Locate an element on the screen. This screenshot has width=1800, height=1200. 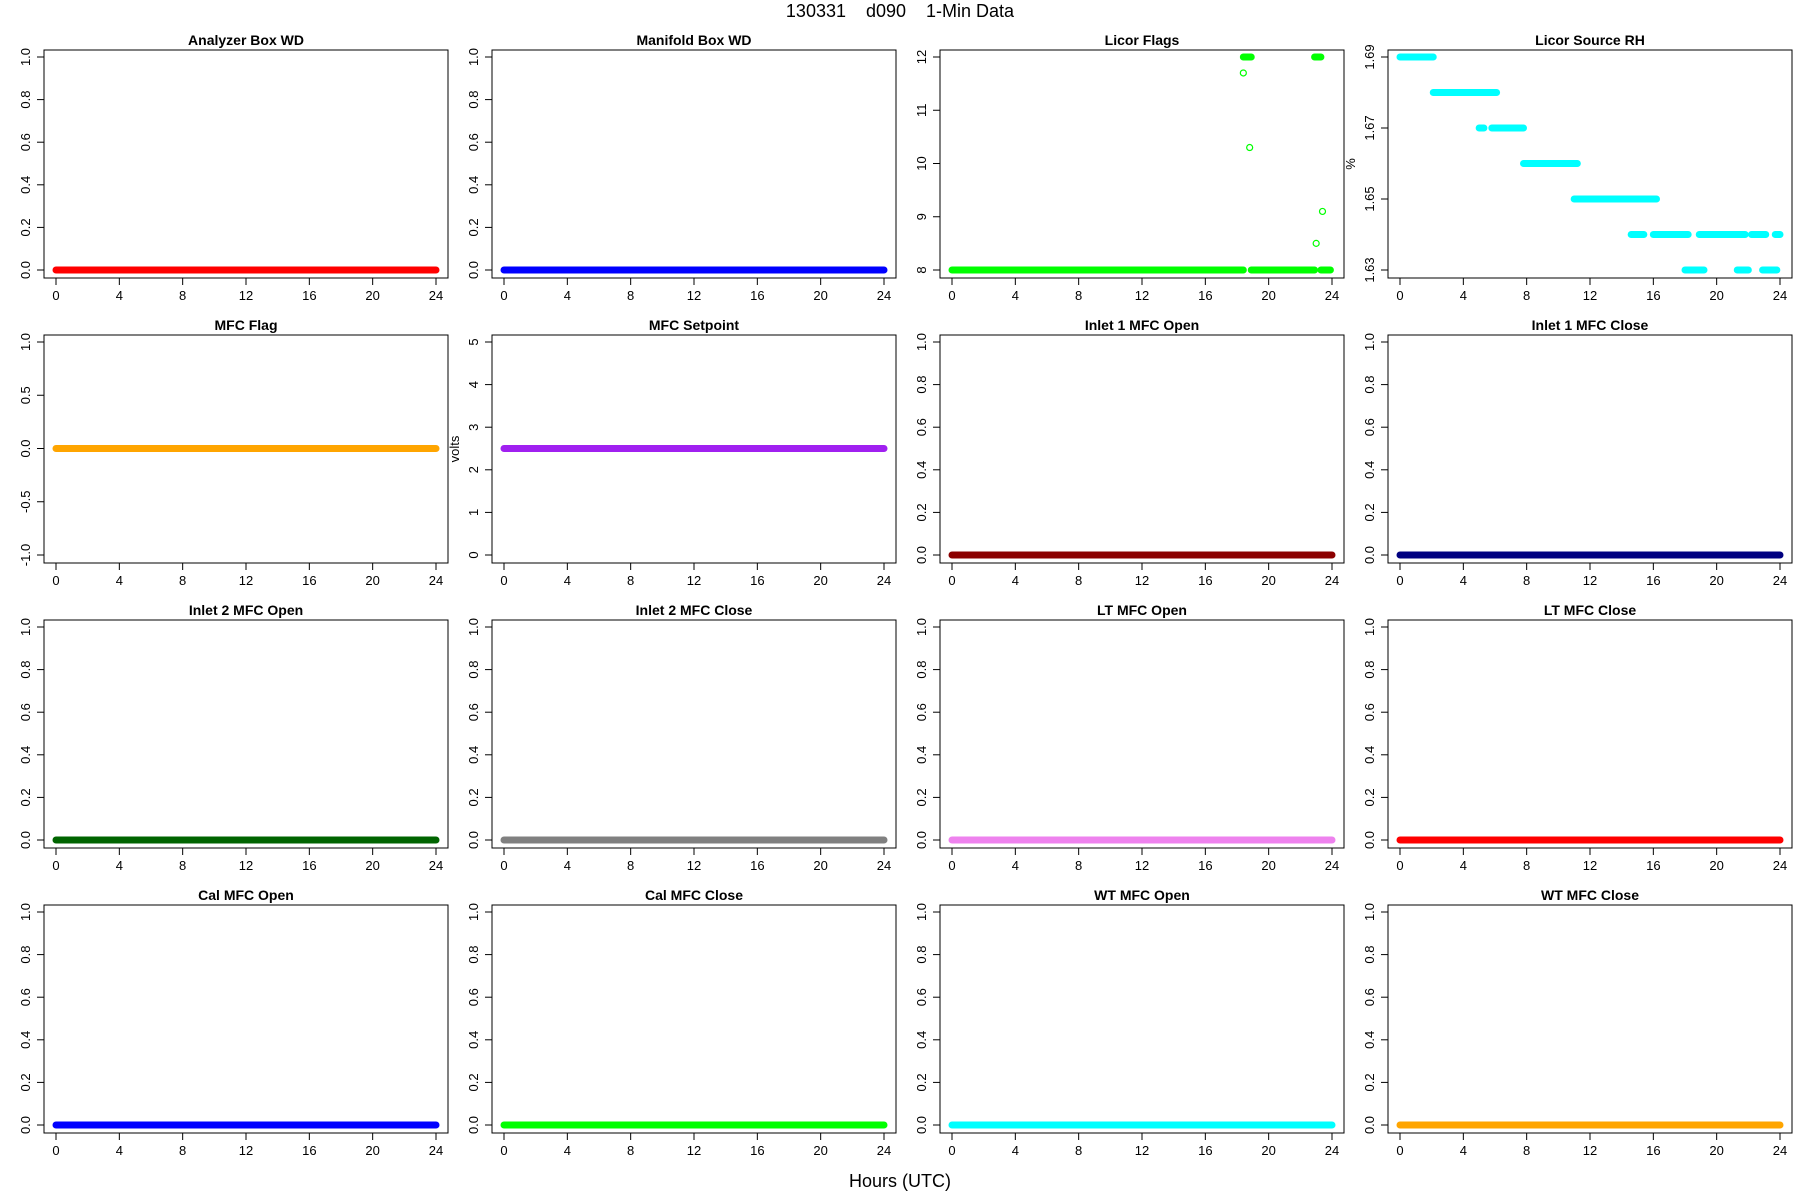
panel-title: Manifold Box WD is located at coordinates (693, 40).